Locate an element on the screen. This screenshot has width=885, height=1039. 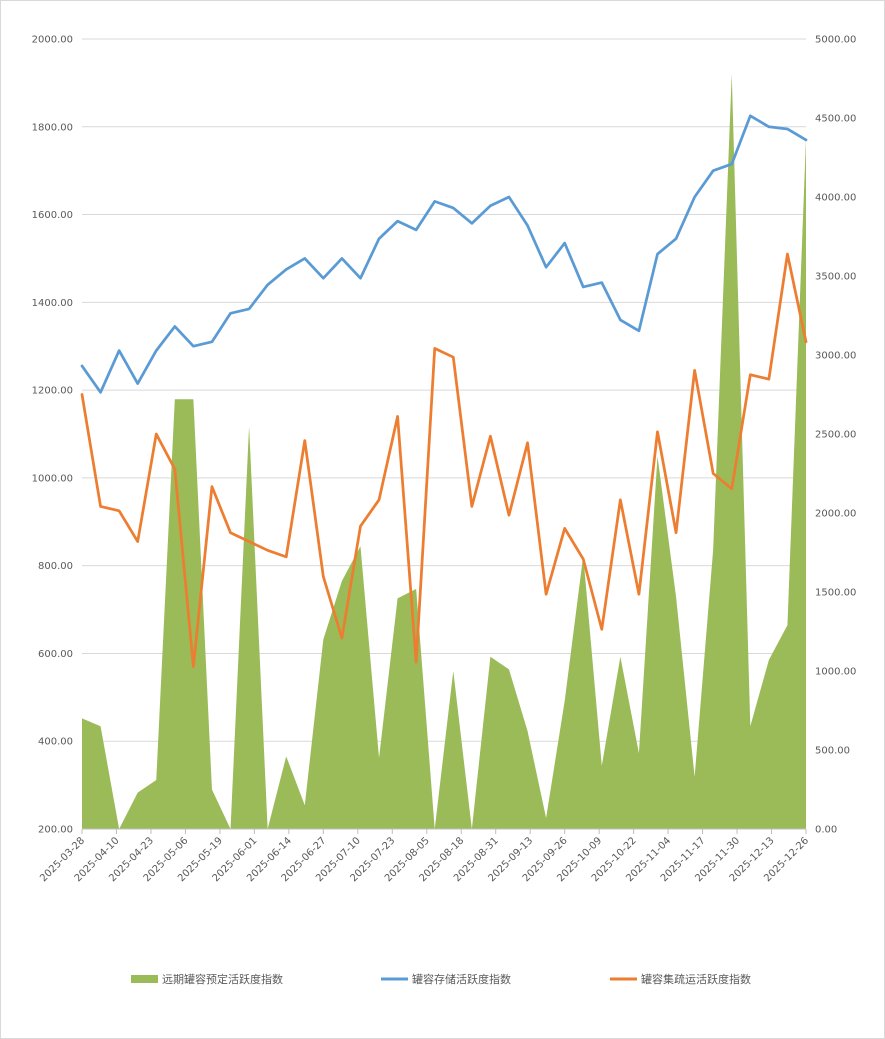
right-tick-label: 2000.00 is located at coordinates (835, 514).